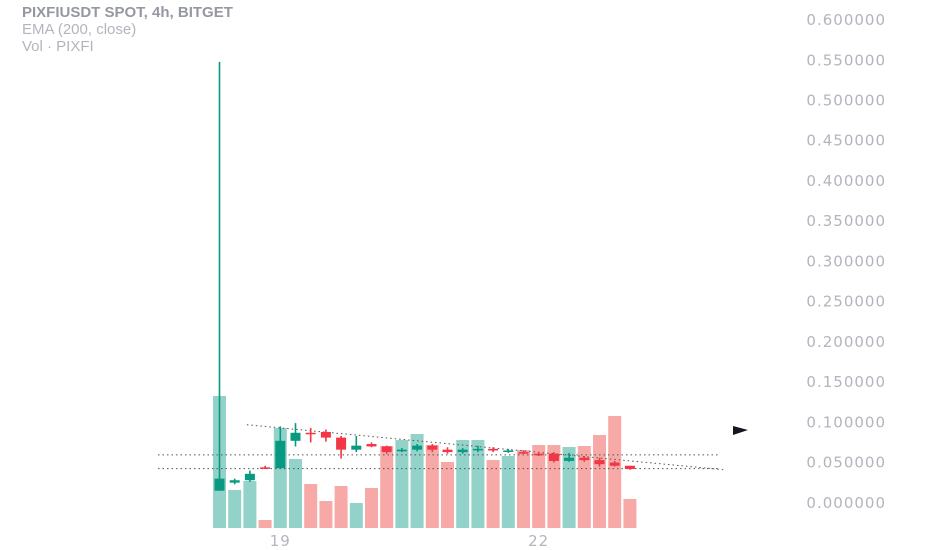 This screenshot has width=932, height=550. What do you see at coordinates (58, 46) in the screenshot?
I see `volume-label: Vol · PIXFI` at bounding box center [58, 46].